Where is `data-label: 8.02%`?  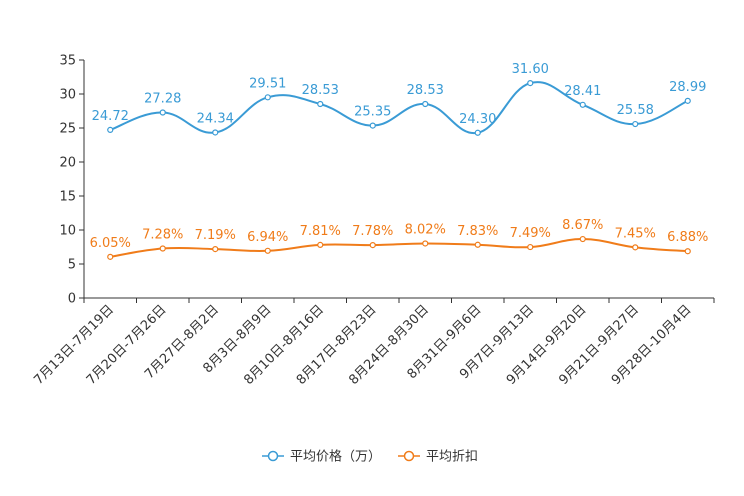 data-label: 8.02% is located at coordinates (425, 229).